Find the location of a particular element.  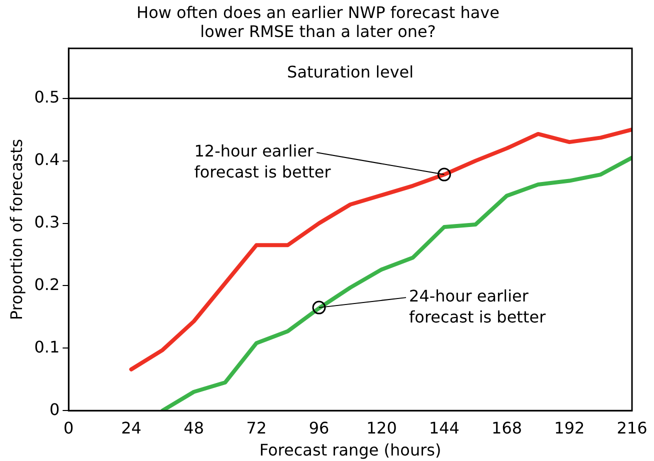

y-tick-label: 0.1 is located at coordinates (47, 346).